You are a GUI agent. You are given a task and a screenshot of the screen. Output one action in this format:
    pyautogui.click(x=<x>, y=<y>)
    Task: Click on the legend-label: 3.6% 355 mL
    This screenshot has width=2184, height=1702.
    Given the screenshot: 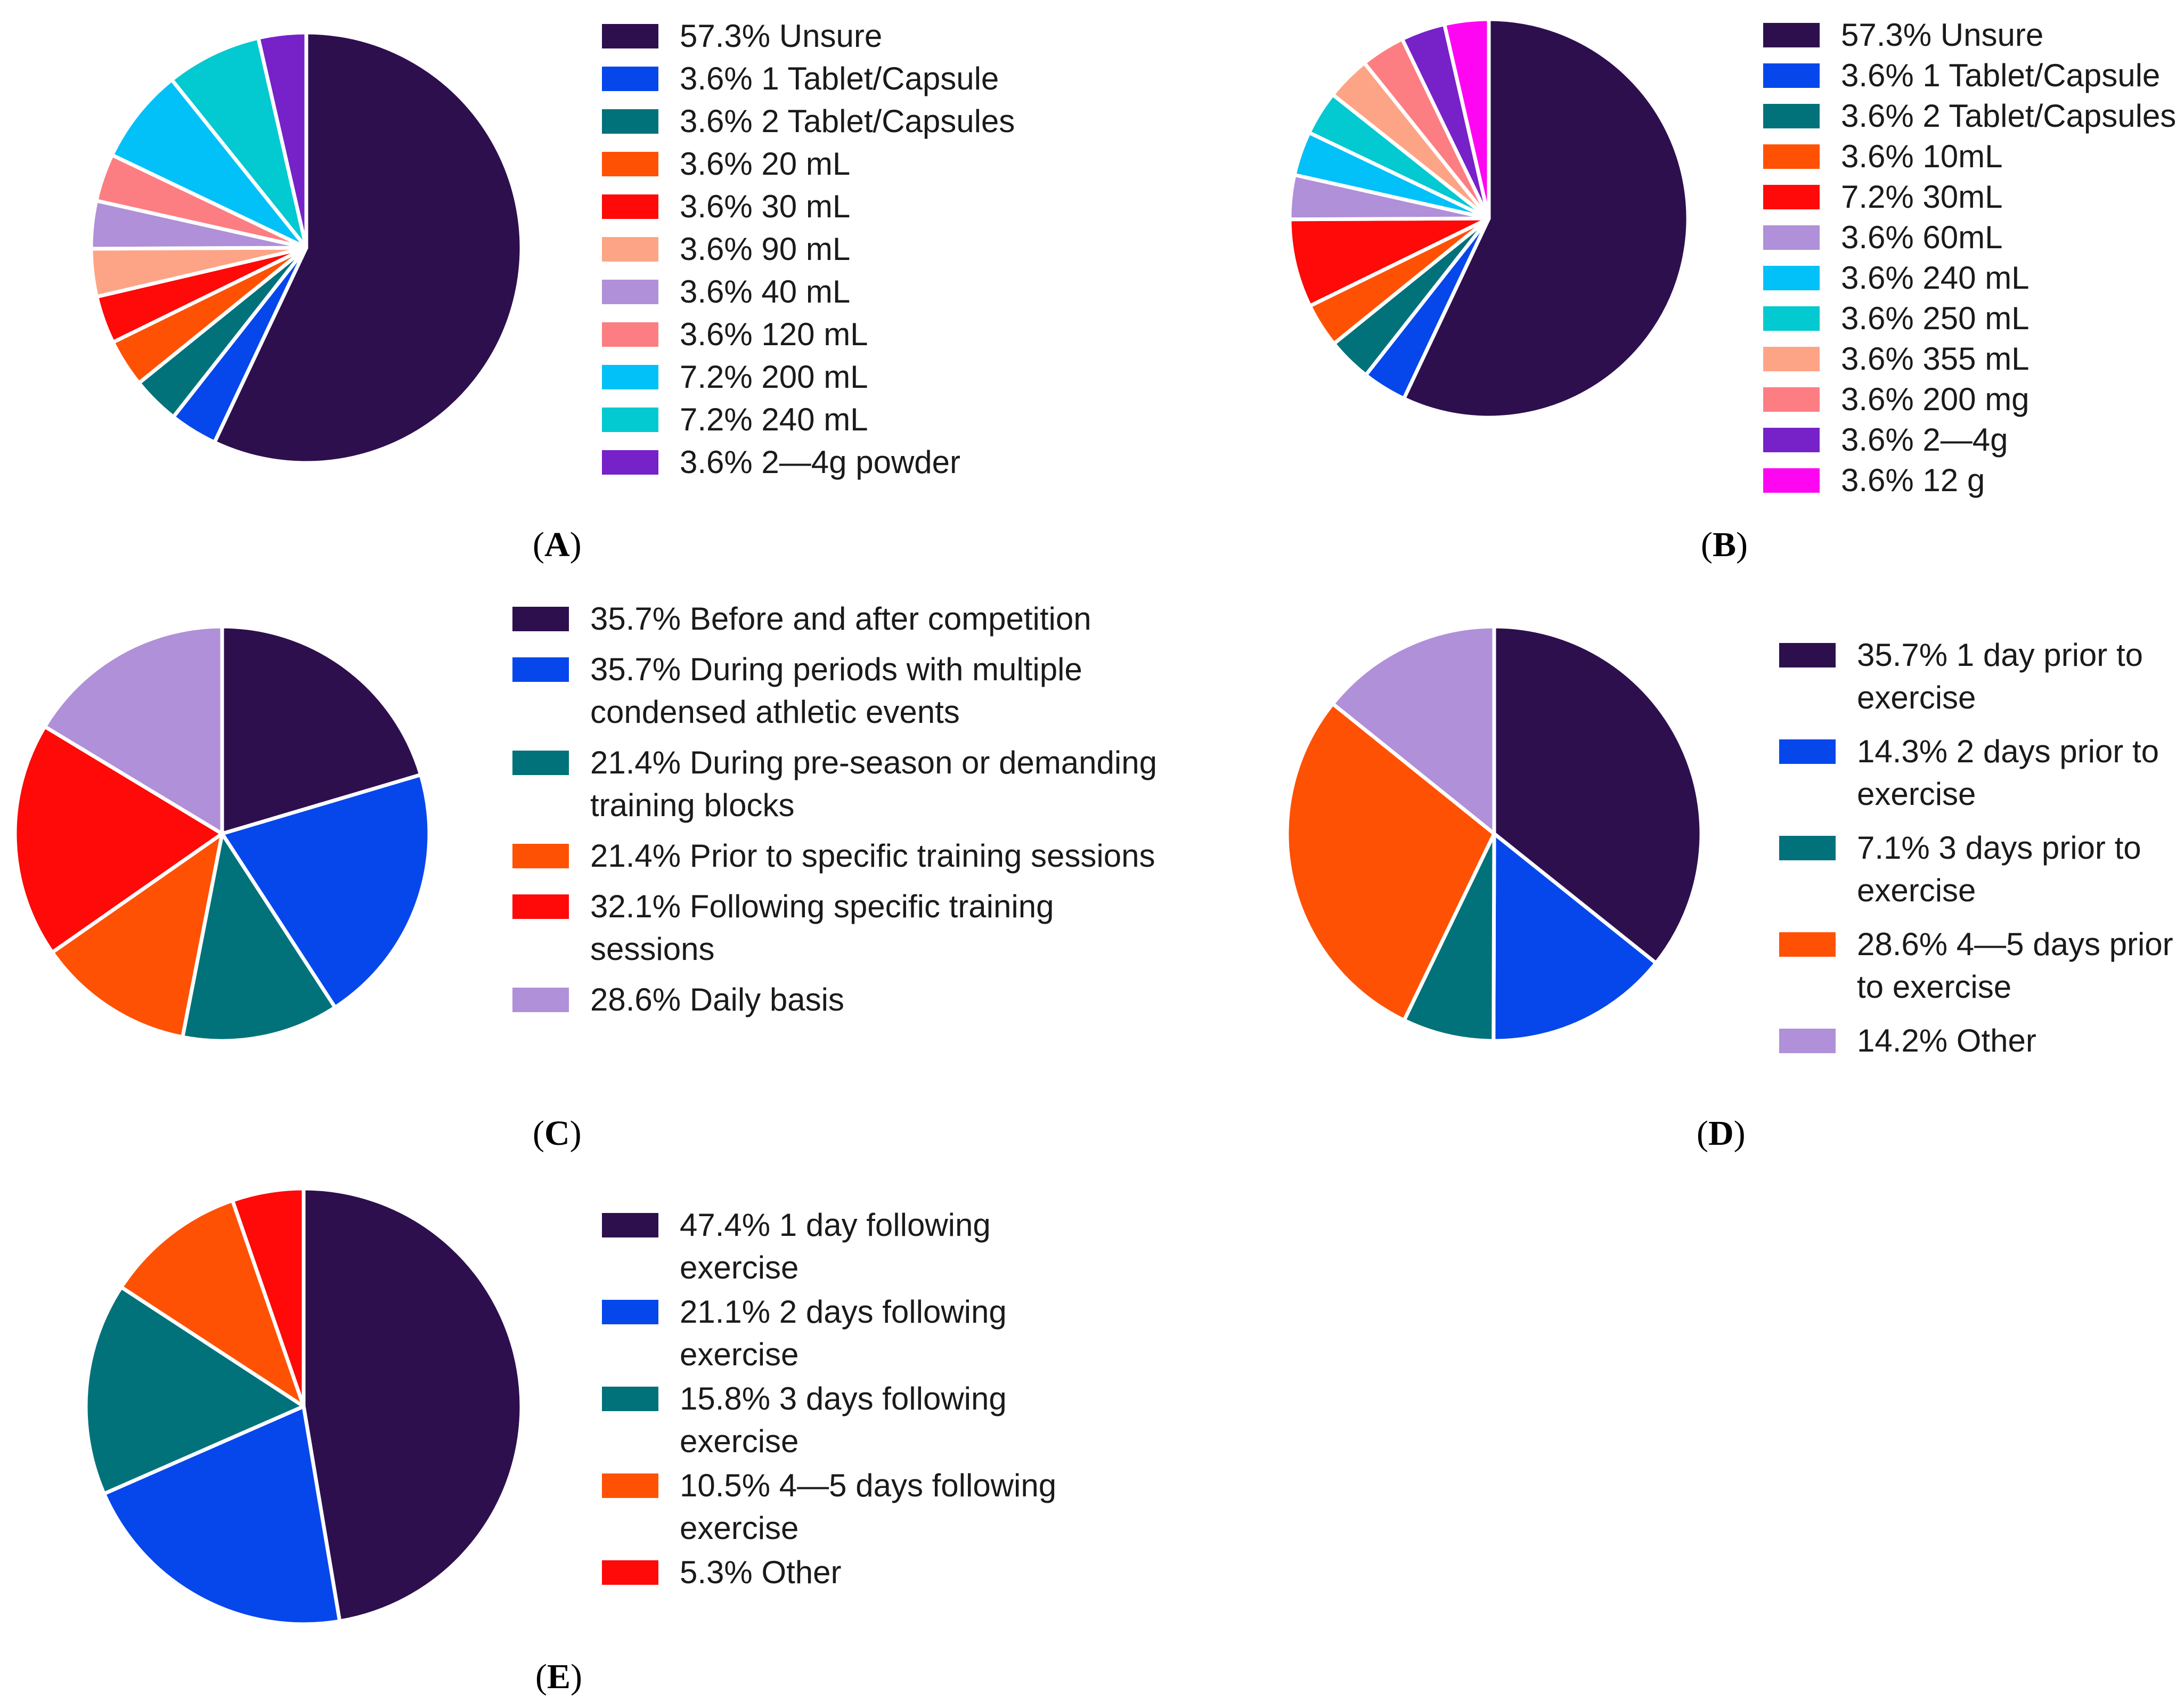 What is the action you would take?
    pyautogui.click(x=1936, y=359)
    